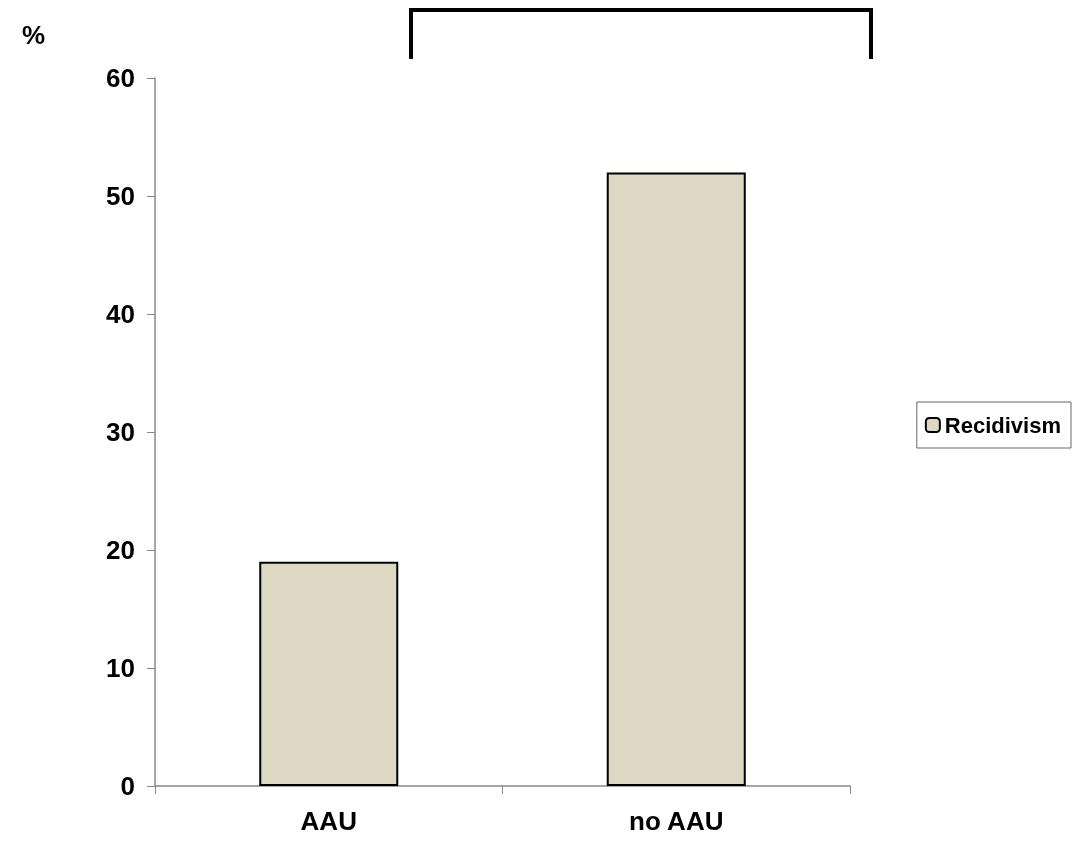  Describe the element at coordinates (328, 821) in the screenshot. I see `x-tick-label: AAU` at that location.